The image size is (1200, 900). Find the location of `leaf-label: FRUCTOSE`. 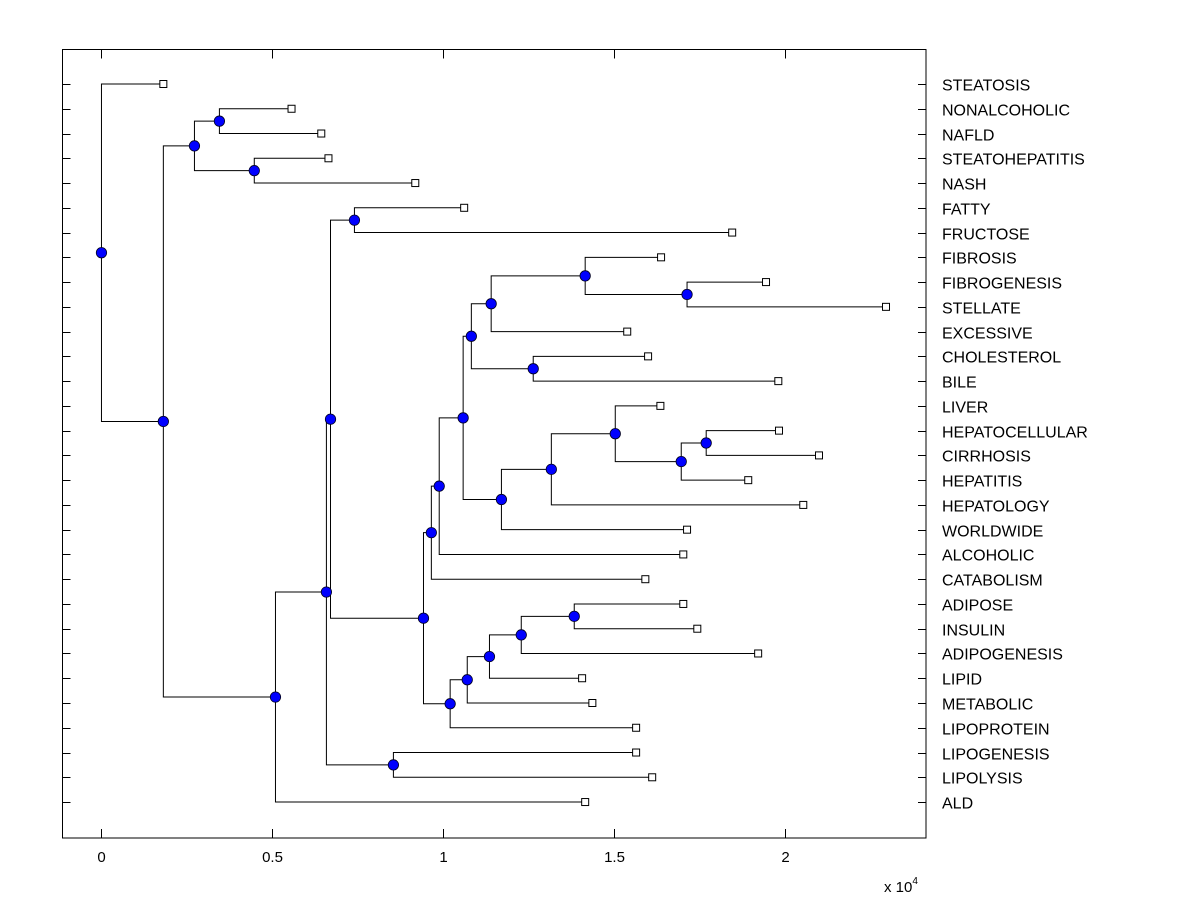

leaf-label: FRUCTOSE is located at coordinates (986, 235).